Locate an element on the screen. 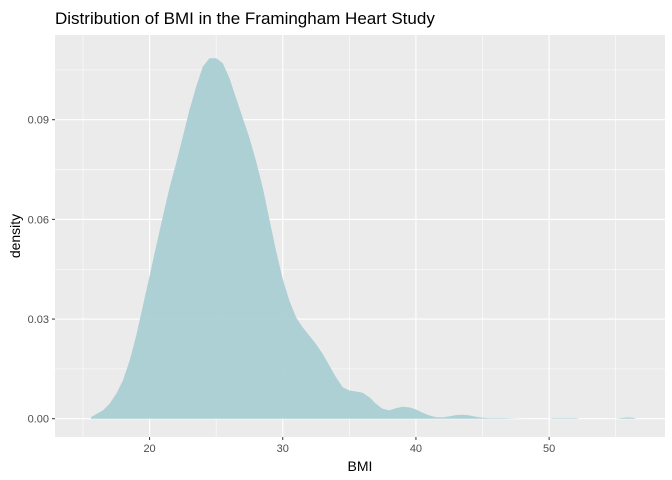 The image size is (672, 480). x-tick-label: 30 is located at coordinates (283, 449).